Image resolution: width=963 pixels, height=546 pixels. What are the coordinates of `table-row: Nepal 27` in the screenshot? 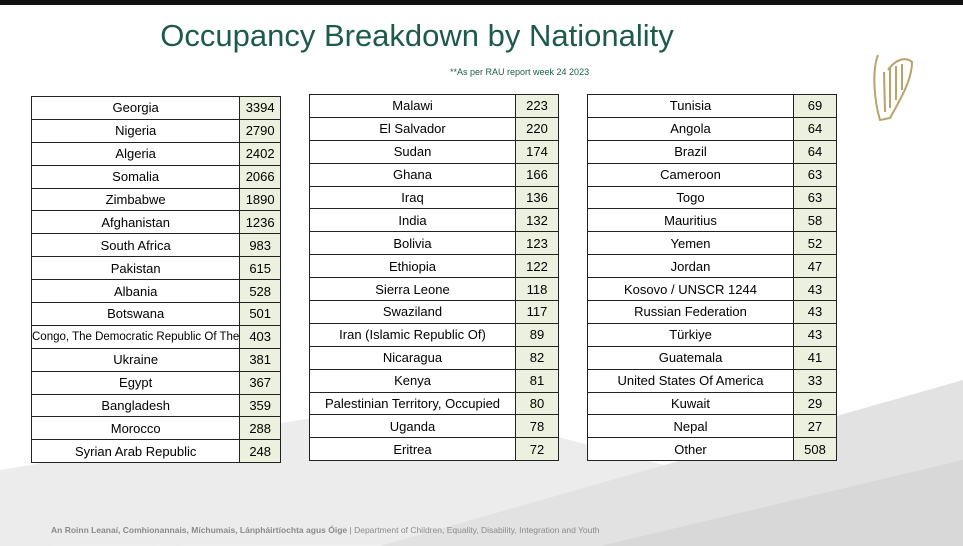 It's located at (712, 426).